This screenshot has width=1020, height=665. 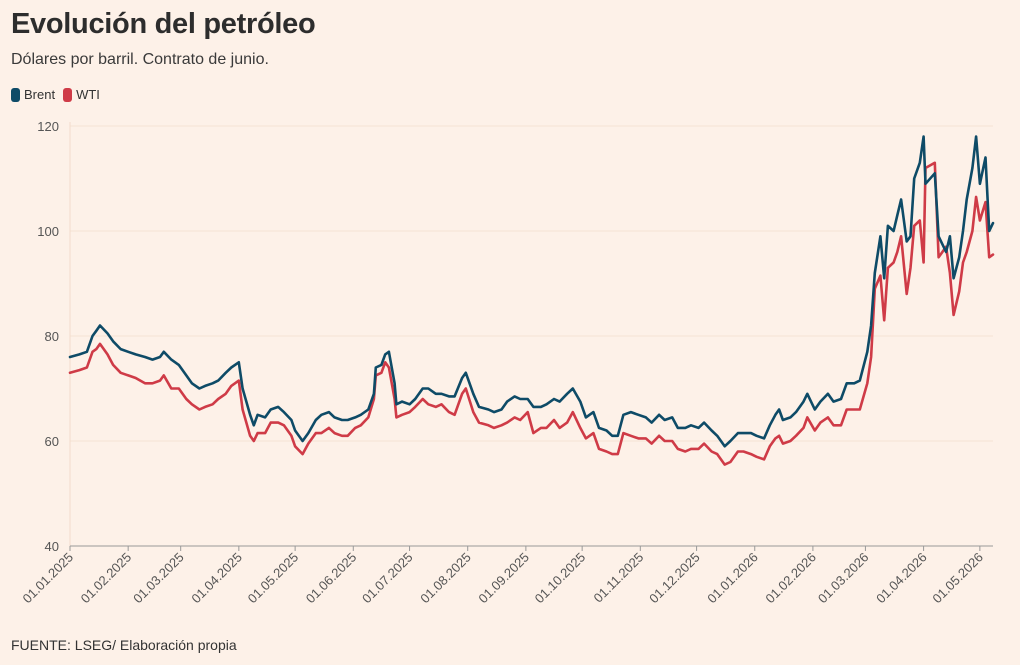 What do you see at coordinates (88, 94) in the screenshot?
I see `legend-label-wti: WTI` at bounding box center [88, 94].